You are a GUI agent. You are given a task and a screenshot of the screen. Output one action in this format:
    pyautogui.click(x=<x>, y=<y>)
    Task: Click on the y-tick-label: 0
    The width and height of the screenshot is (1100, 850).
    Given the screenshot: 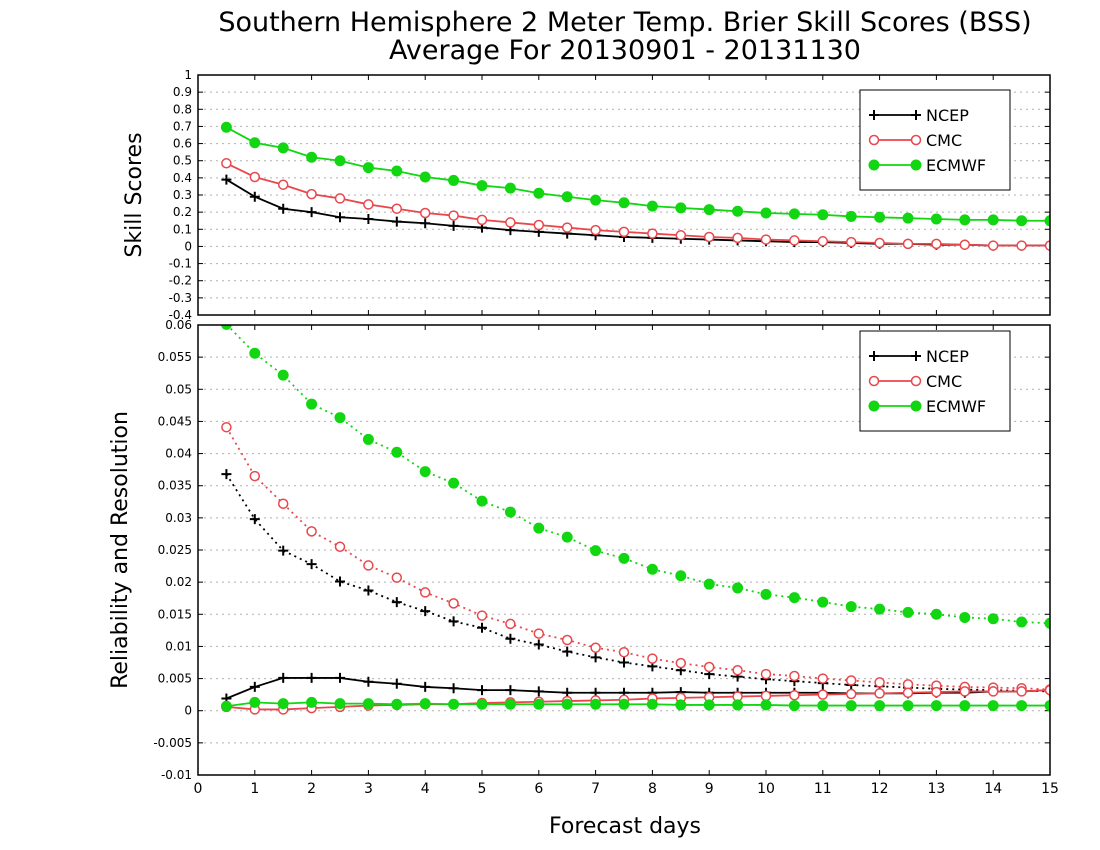 What is the action you would take?
    pyautogui.click(x=188, y=711)
    